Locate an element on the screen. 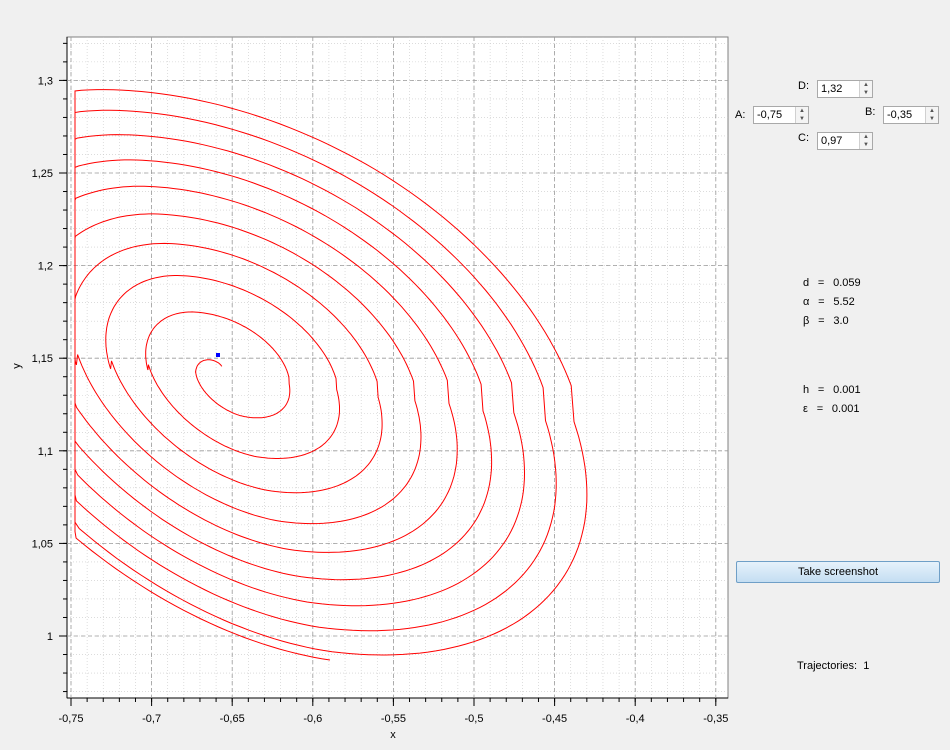 The image size is (950, 750). a-spinbox: -0,75 ▲ ▼ is located at coordinates (781, 115).